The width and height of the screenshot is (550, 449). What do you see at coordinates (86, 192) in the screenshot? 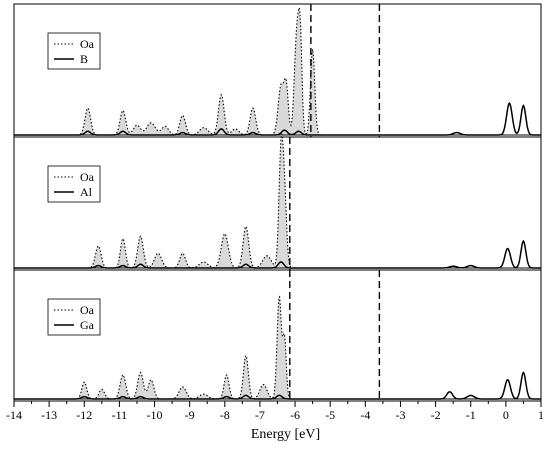
I see `legend-label-al: Al` at bounding box center [86, 192].